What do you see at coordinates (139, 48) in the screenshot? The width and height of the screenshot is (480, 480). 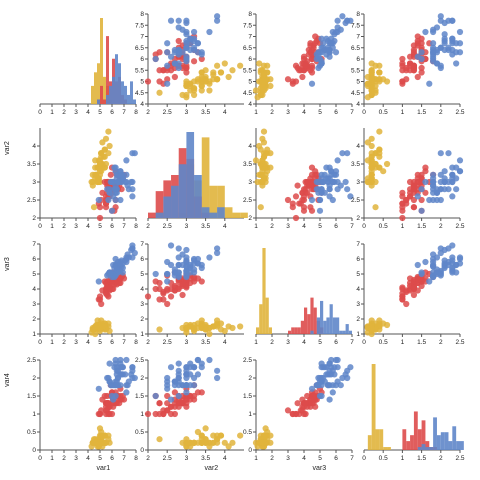 I see `y-tick-label: 6.5` at bounding box center [139, 48].